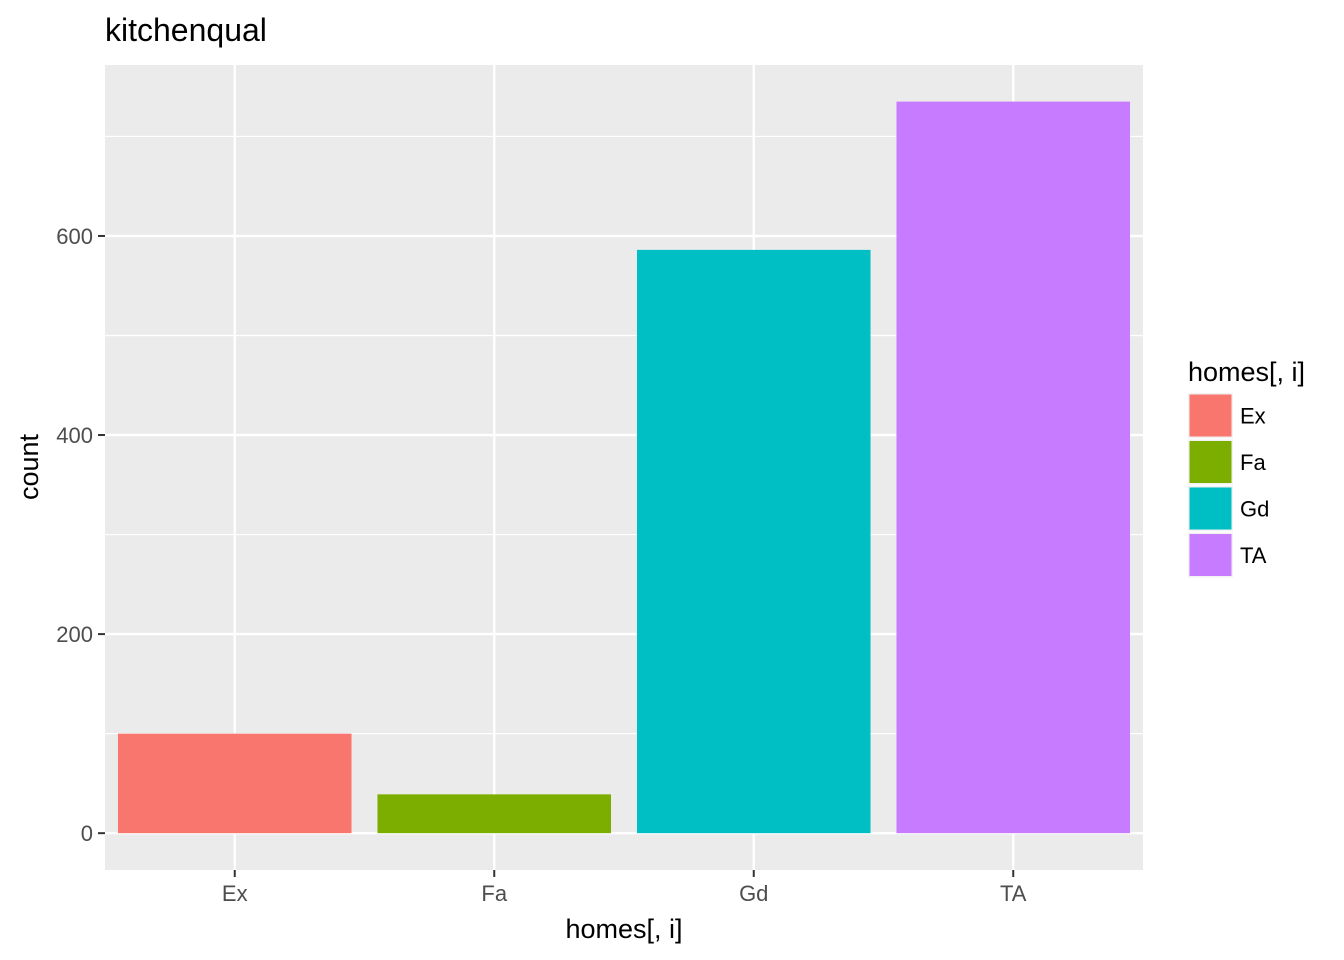 Image resolution: width=1344 pixels, height=960 pixels. Describe the element at coordinates (1228, 485) in the screenshot. I see `legend-items: Ex Fa Gd TA` at that location.